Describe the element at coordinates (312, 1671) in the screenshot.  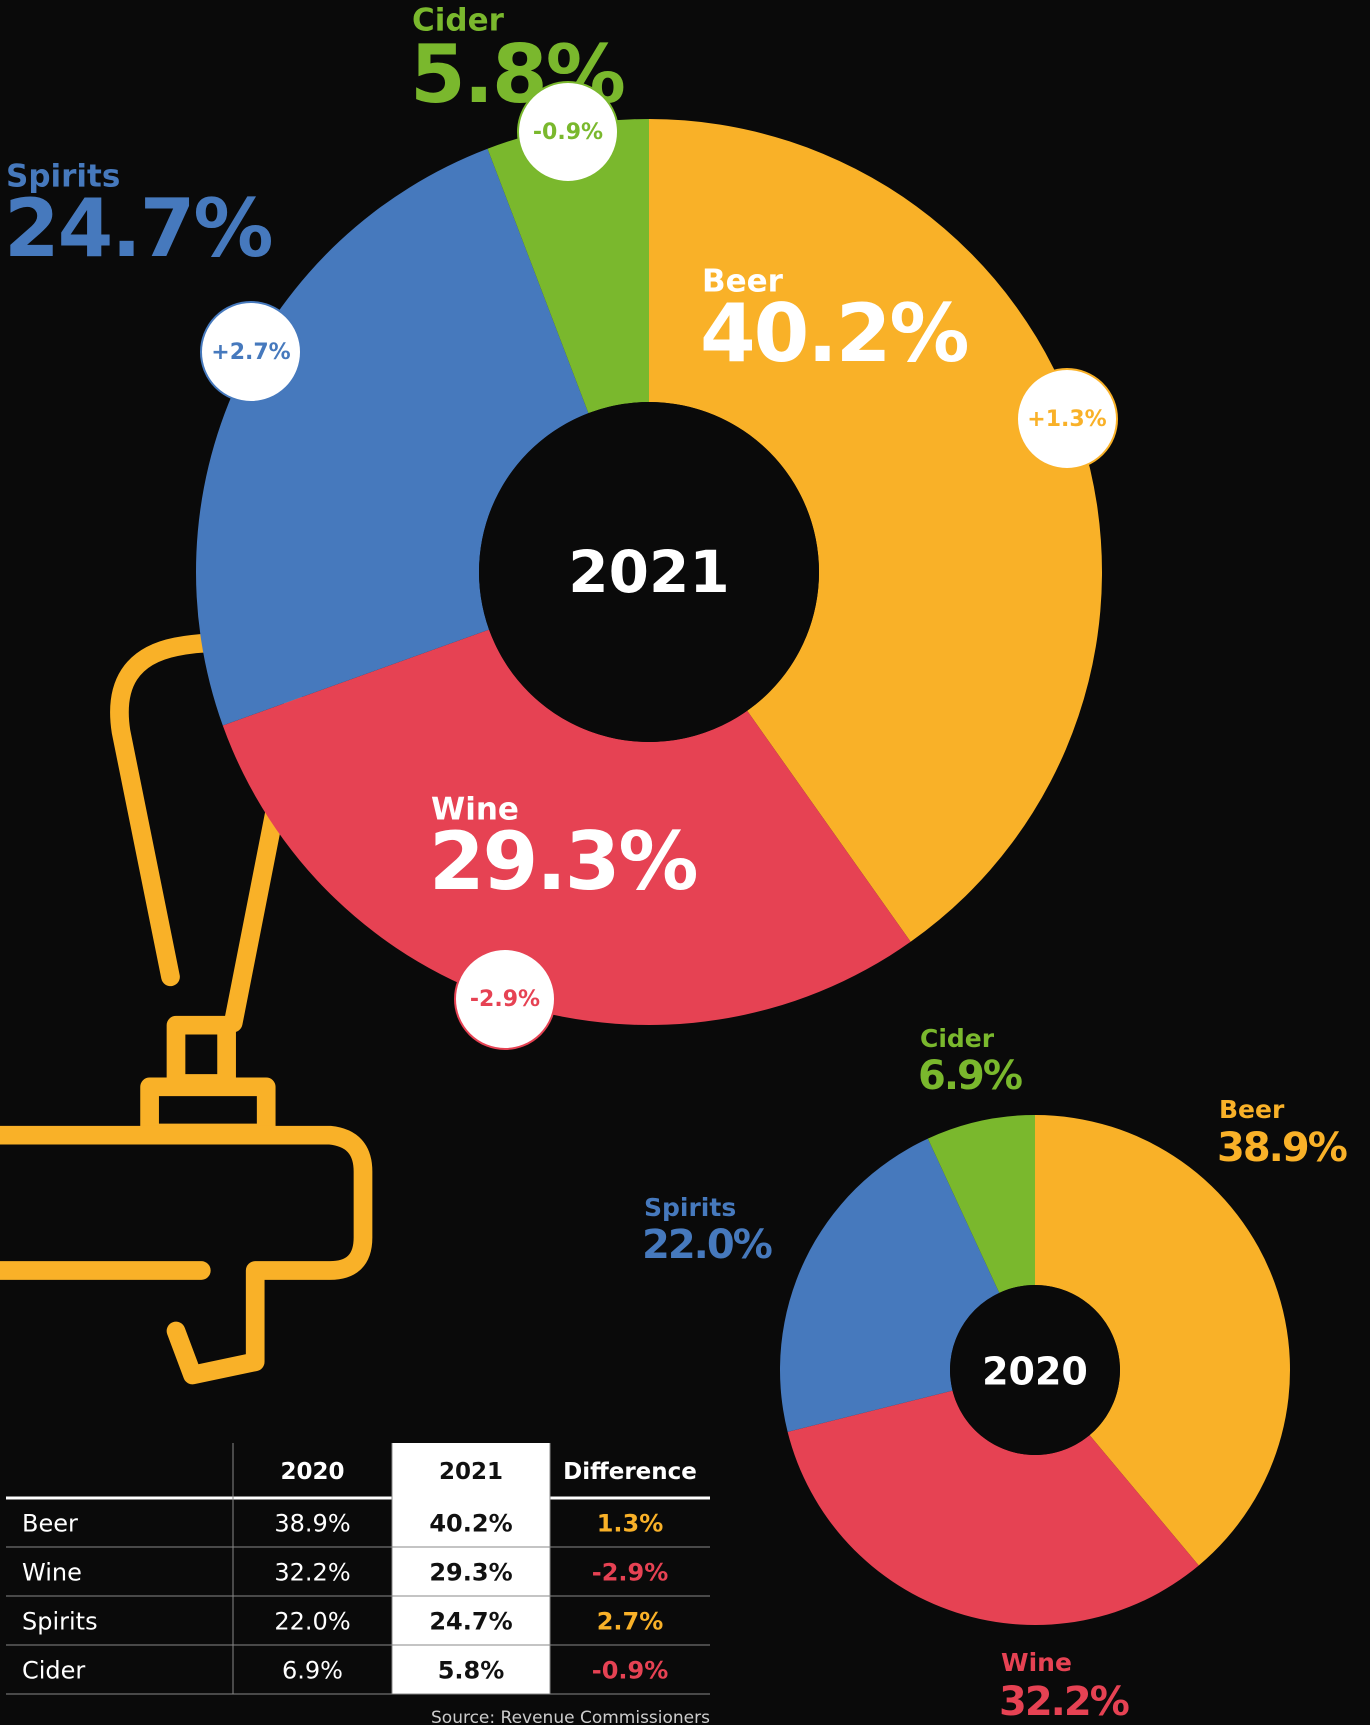
I see `table-cell: 6.9%` at that location.